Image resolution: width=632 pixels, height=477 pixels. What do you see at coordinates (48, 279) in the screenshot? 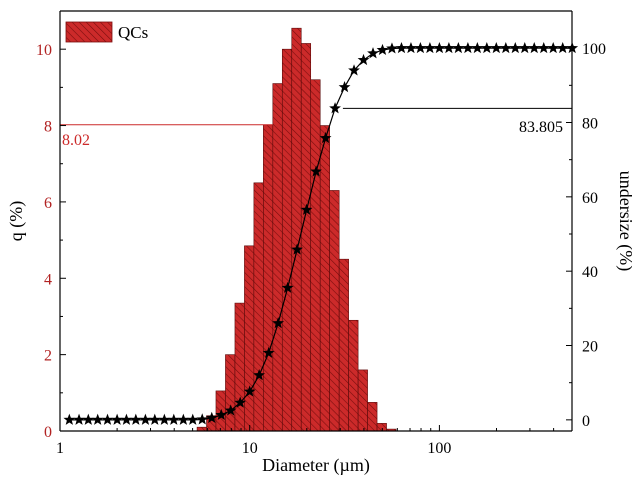
I see `y-left-tick-label: 4` at bounding box center [48, 279].